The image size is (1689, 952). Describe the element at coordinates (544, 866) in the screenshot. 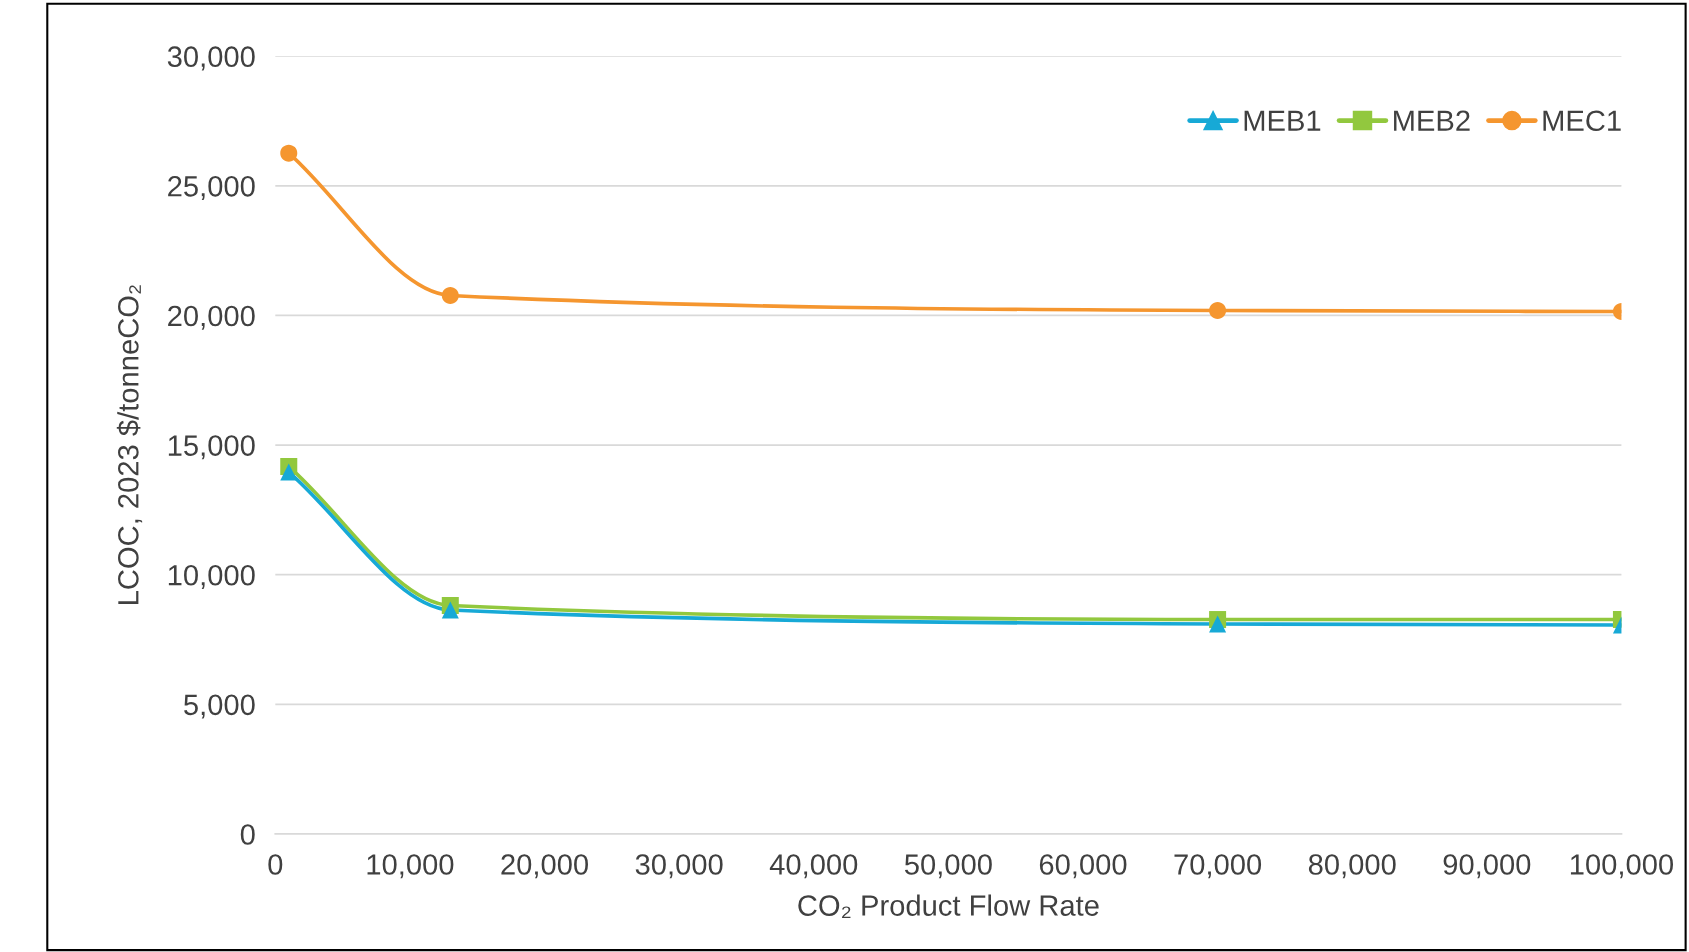

I see `x-tick-label: 20,000` at that location.